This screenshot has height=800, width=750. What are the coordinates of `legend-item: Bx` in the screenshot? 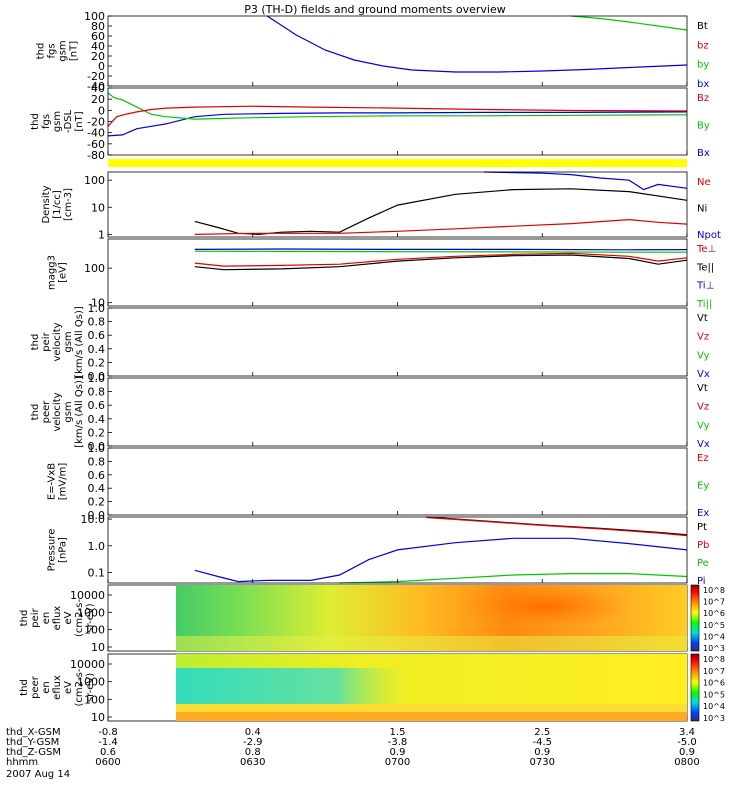 It's located at (703, 153).